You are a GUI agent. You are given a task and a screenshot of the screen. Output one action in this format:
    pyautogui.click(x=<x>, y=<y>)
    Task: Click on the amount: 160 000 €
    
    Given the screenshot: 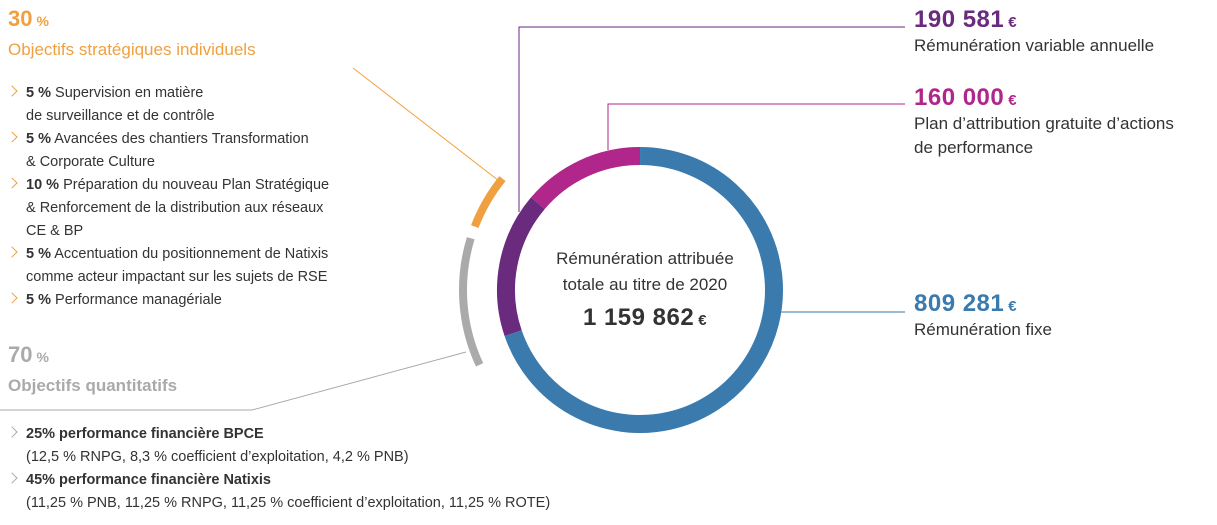 What is the action you would take?
    pyautogui.click(x=1054, y=98)
    